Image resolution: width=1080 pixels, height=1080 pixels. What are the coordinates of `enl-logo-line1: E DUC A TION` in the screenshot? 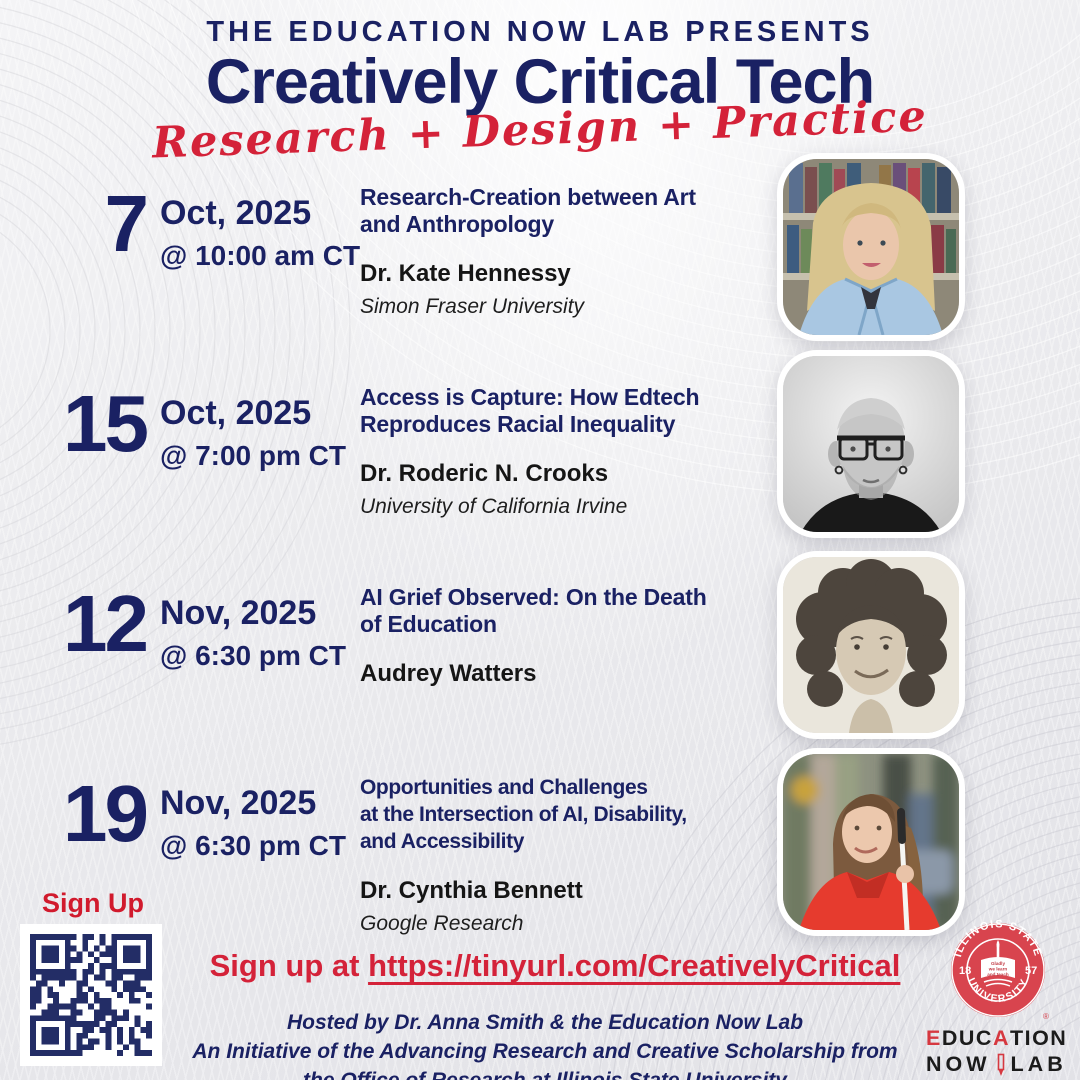 It's located at (999, 1038).